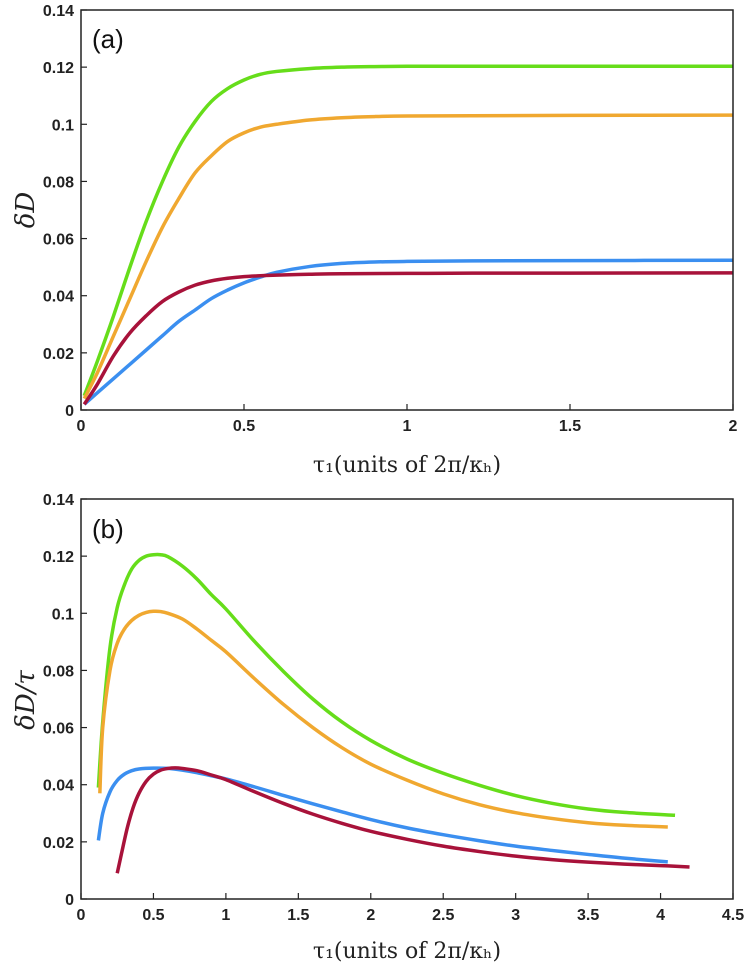  What do you see at coordinates (244, 426) in the screenshot?
I see `x-tick-label-a: 0.5` at bounding box center [244, 426].